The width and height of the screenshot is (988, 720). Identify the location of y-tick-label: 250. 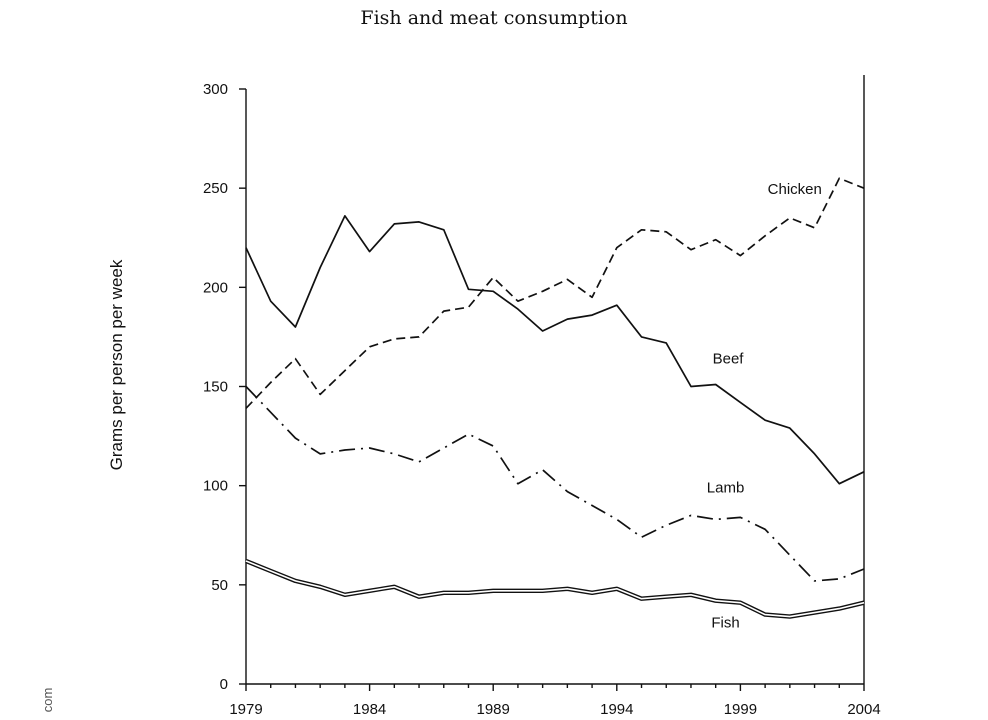
(215, 188).